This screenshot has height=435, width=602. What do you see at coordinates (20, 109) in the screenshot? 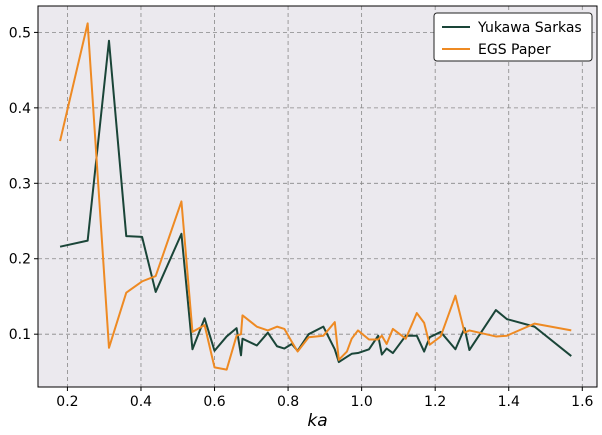
I see `y-tick-label: 0.4` at bounding box center [20, 109].